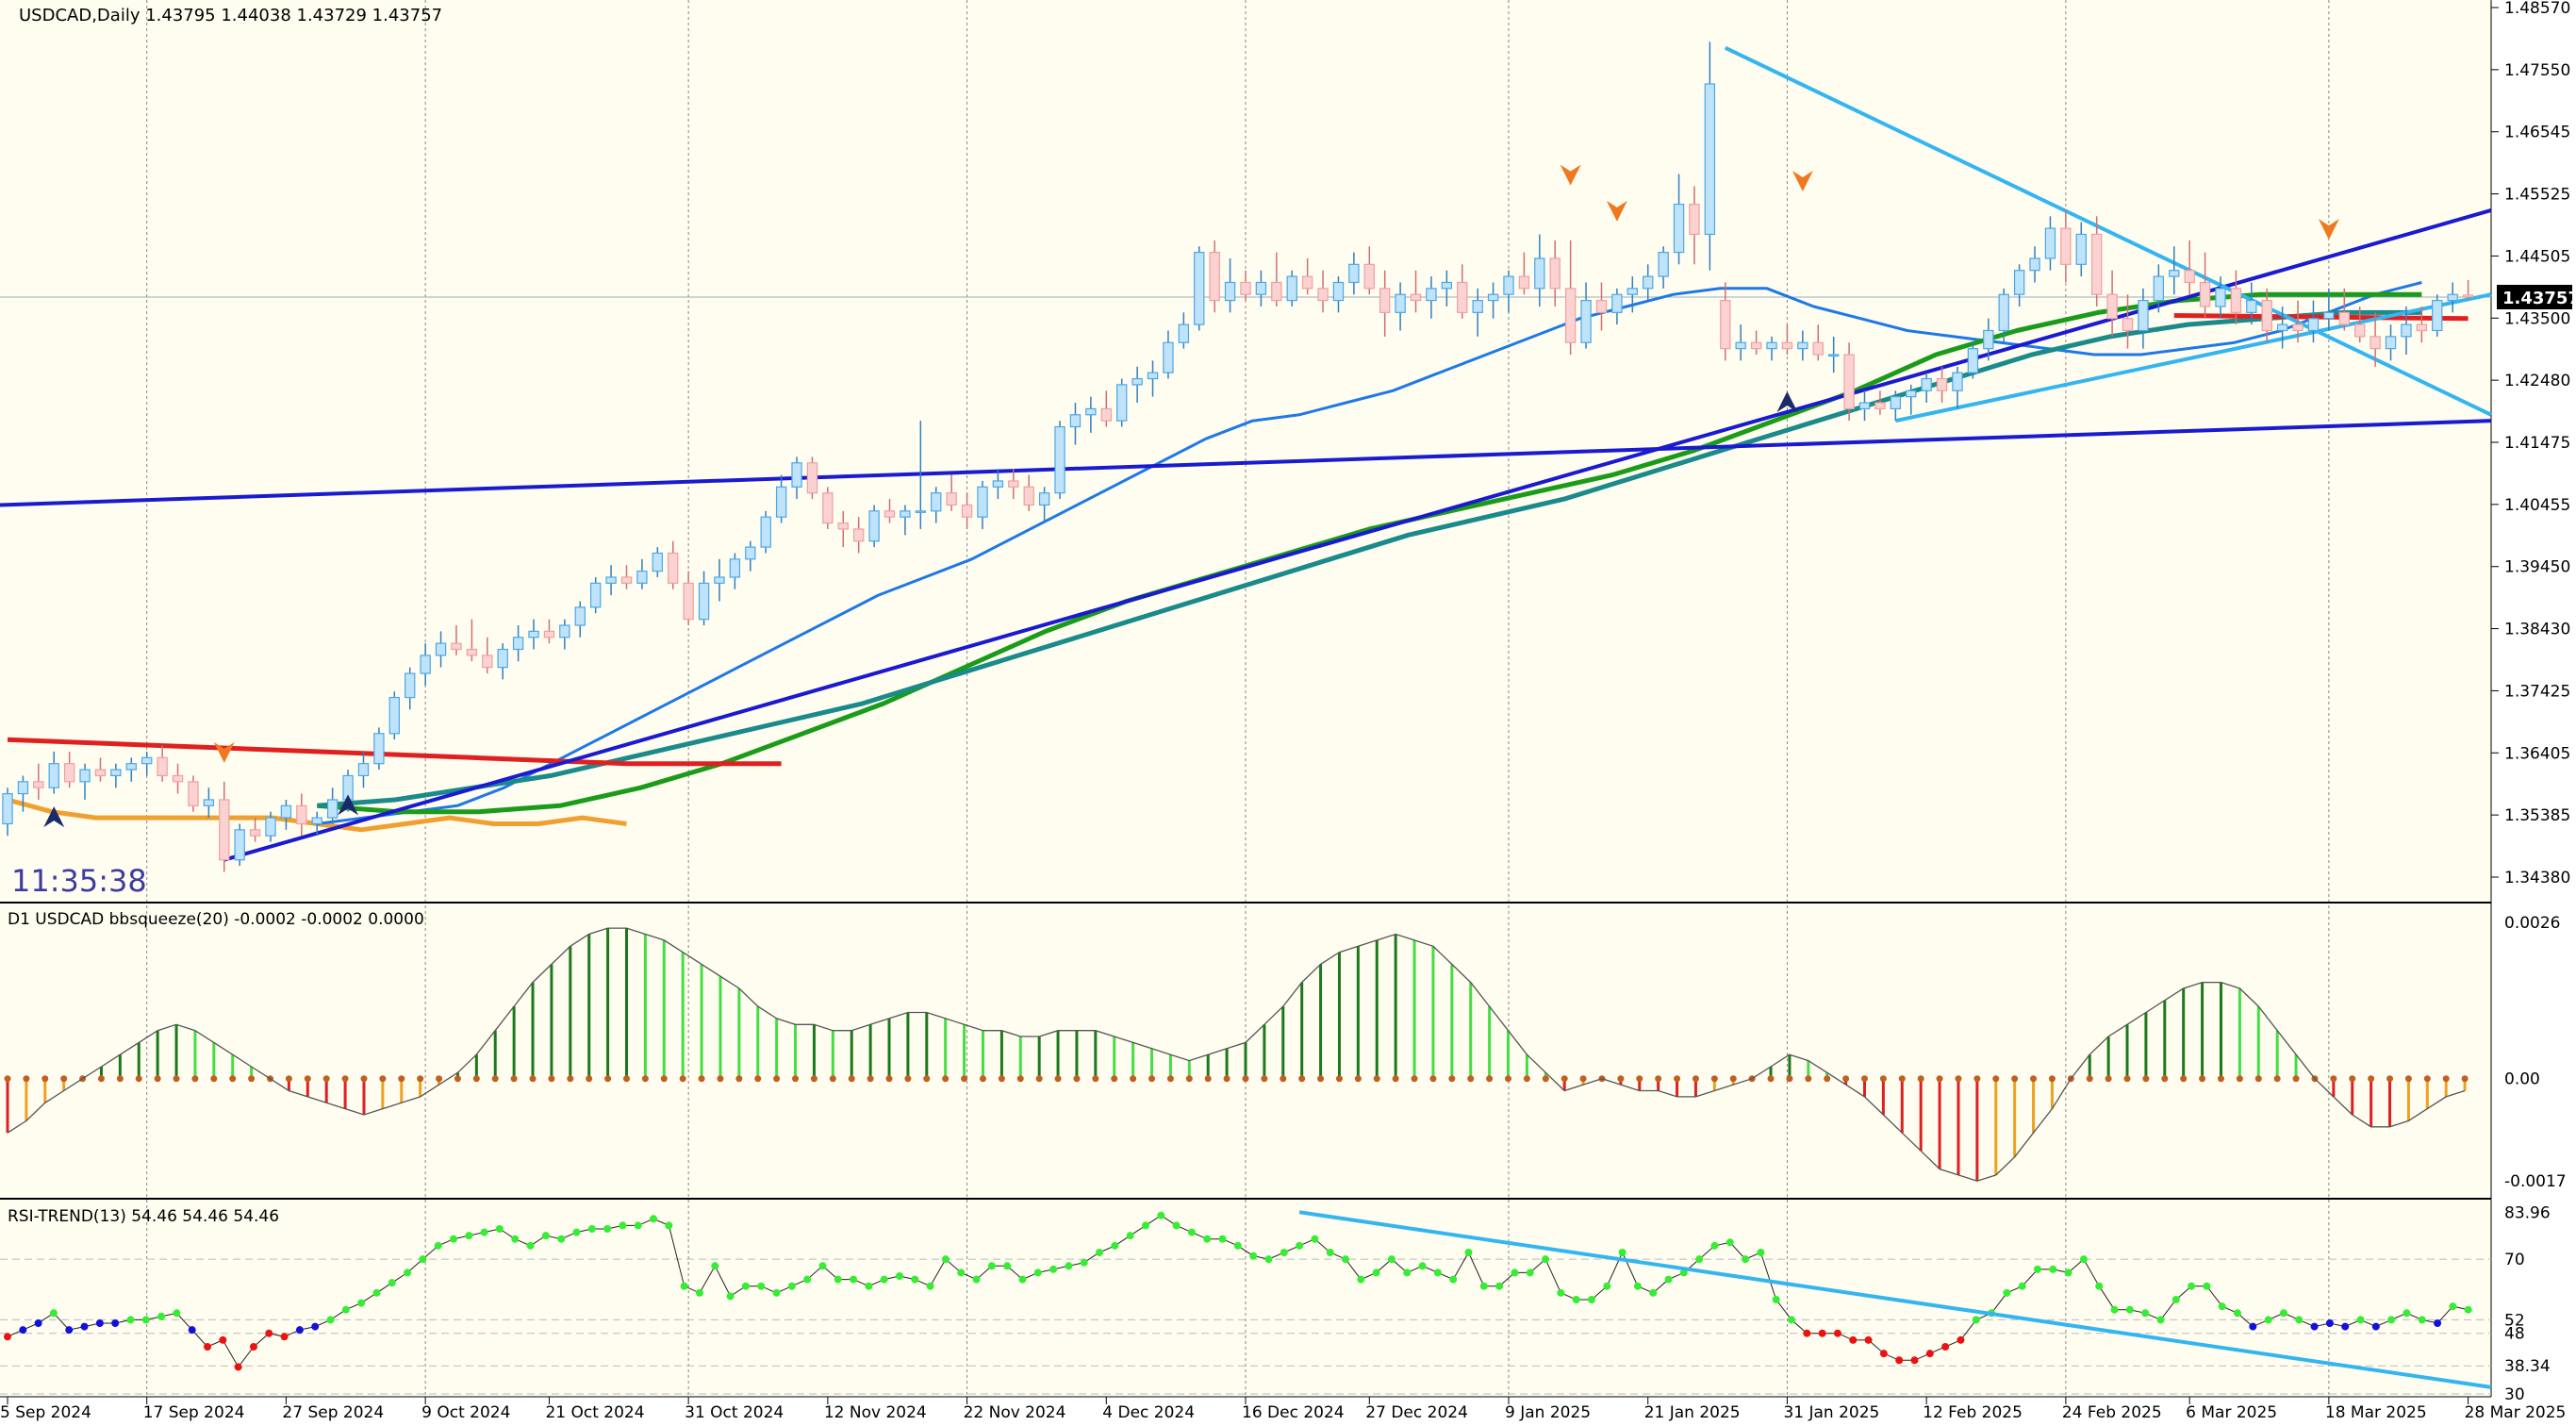 The height and width of the screenshot is (1426, 2576). Describe the element at coordinates (1895, 1300) in the screenshot. I see `rsi-trendline` at that location.